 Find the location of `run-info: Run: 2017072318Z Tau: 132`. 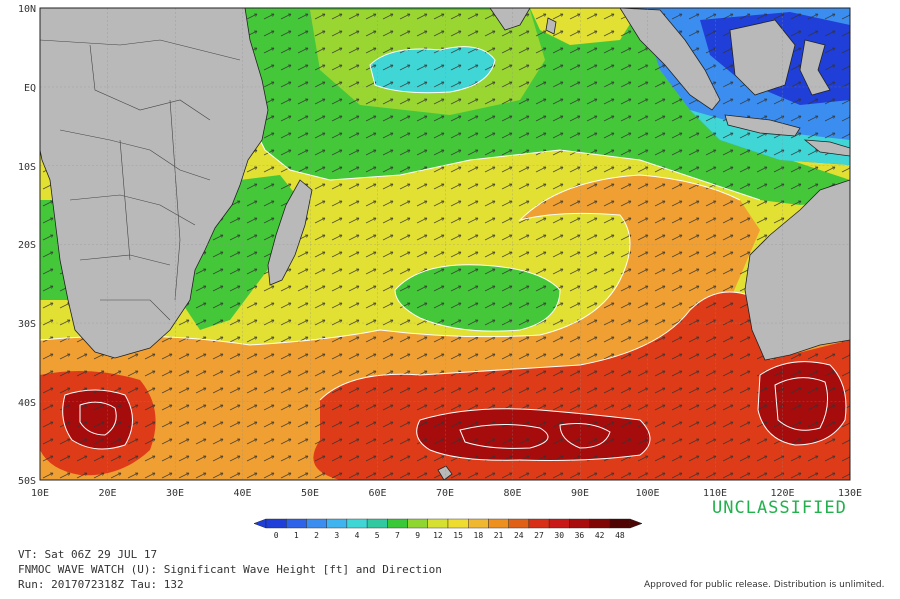

run-info: Run: 2017072318Z Tau: 132 is located at coordinates (101, 584).